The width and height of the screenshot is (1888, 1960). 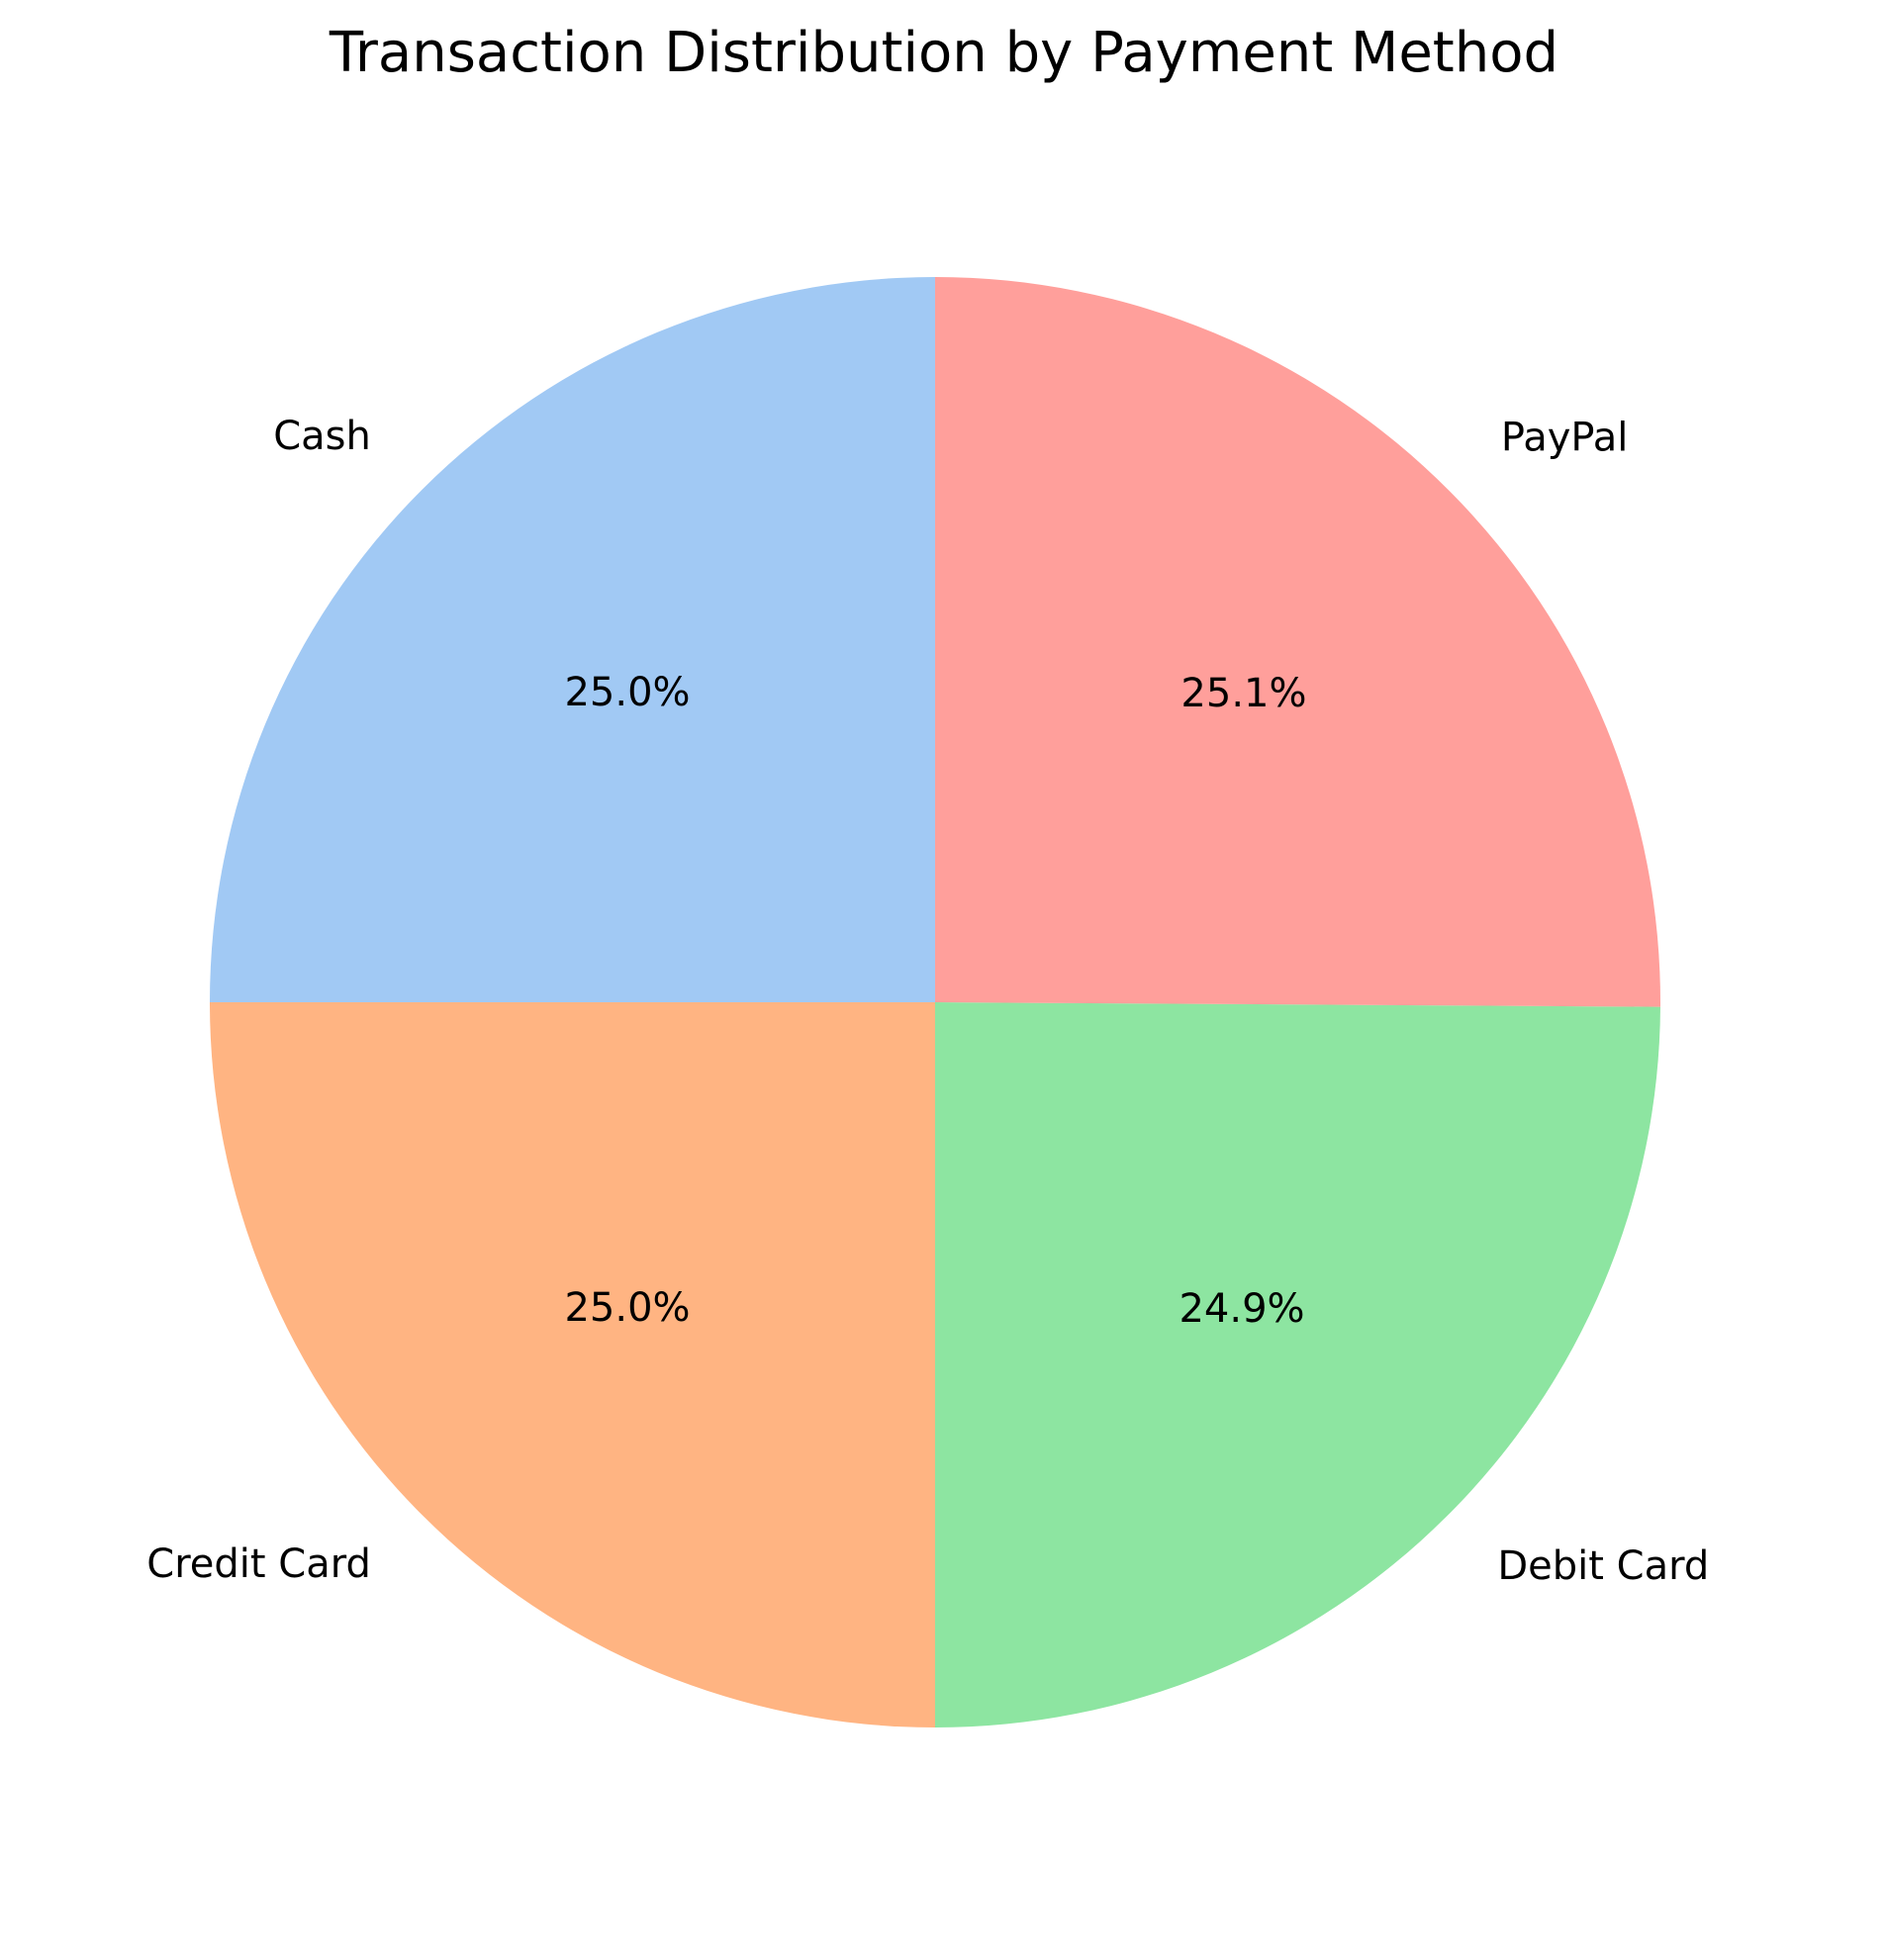 What do you see at coordinates (1298, 642) in the screenshot?
I see `pie-slice-paypal` at bounding box center [1298, 642].